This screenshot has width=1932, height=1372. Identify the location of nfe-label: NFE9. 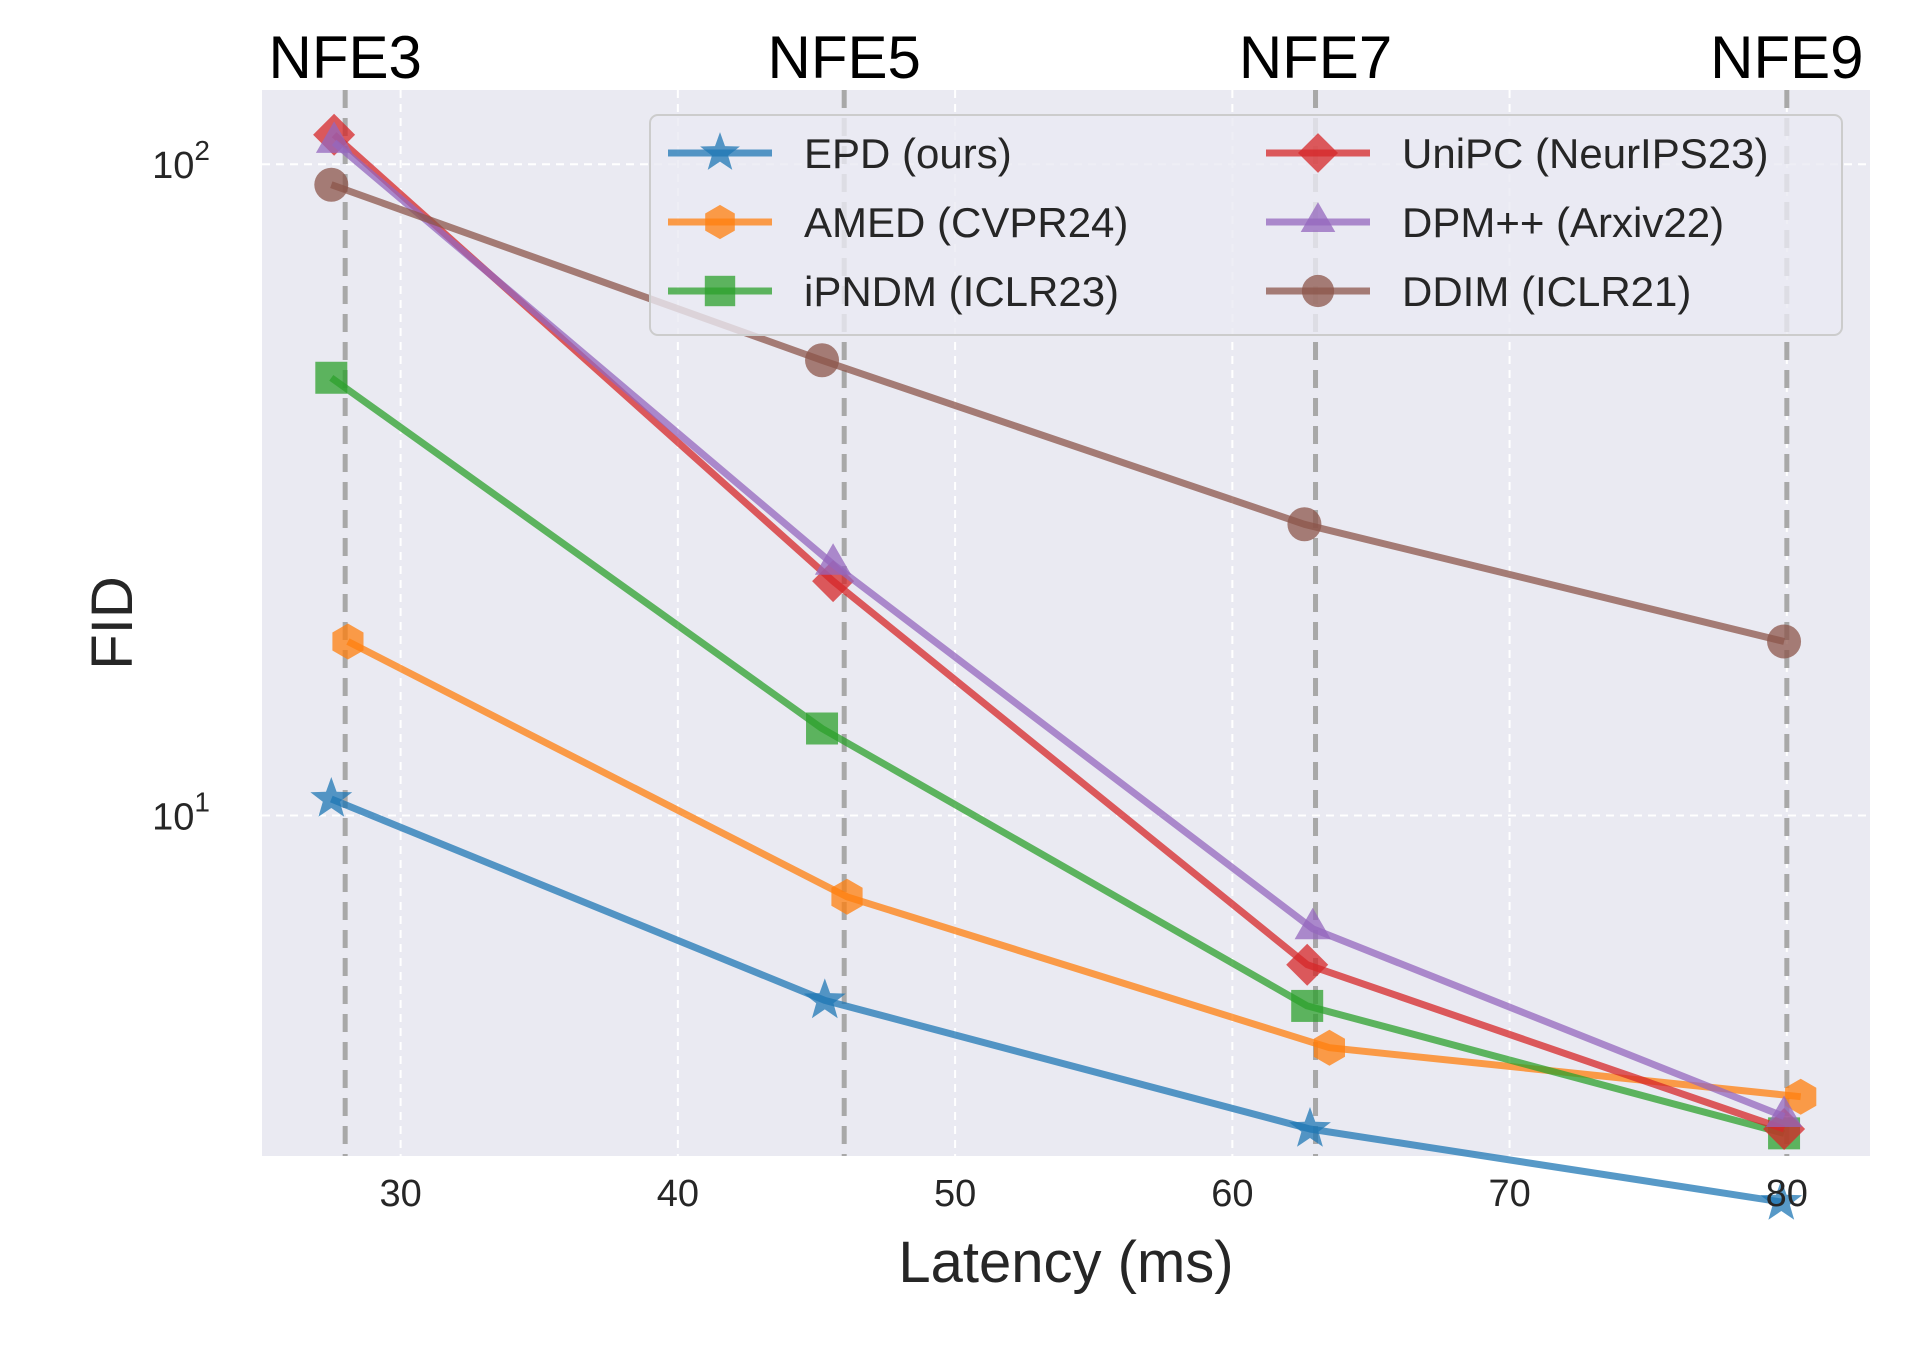
(1786, 57).